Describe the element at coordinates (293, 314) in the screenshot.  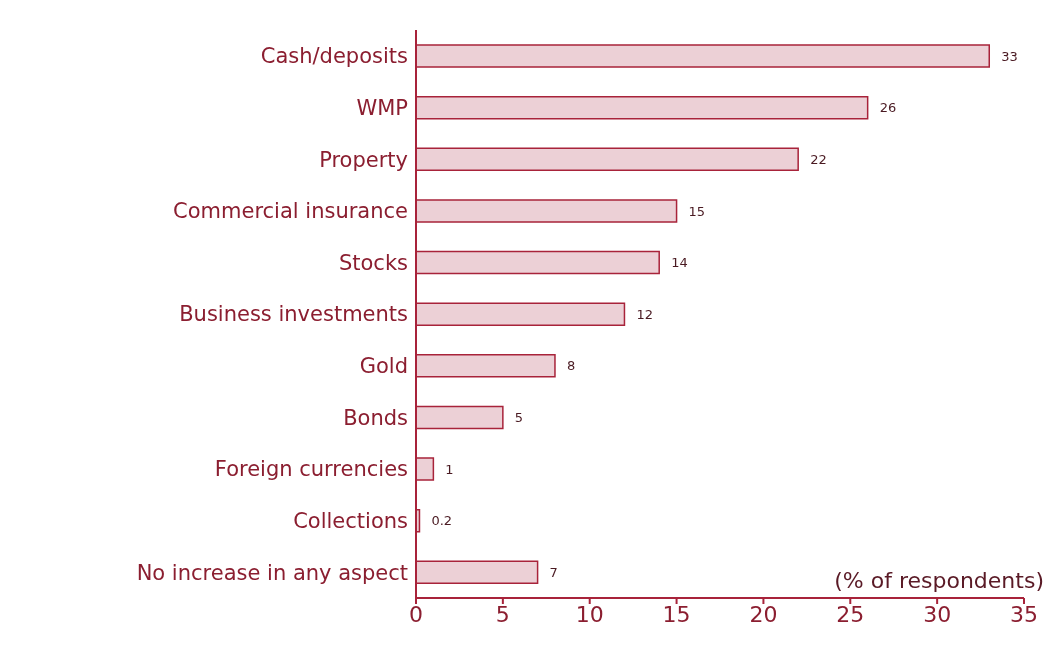
I see `y-tick-label: Business investments` at that location.